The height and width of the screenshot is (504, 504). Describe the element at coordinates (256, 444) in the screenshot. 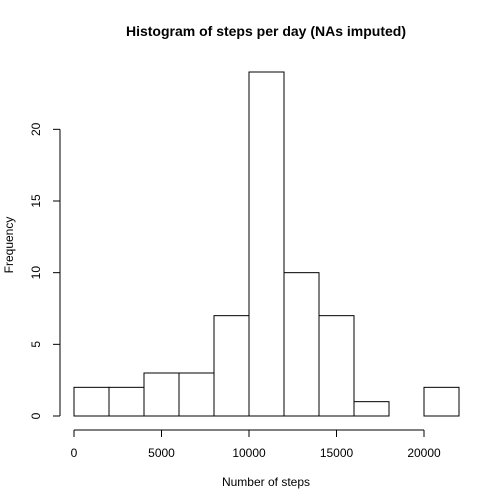

I see `x-axis: 0 5000 10000 15000 20000` at that location.